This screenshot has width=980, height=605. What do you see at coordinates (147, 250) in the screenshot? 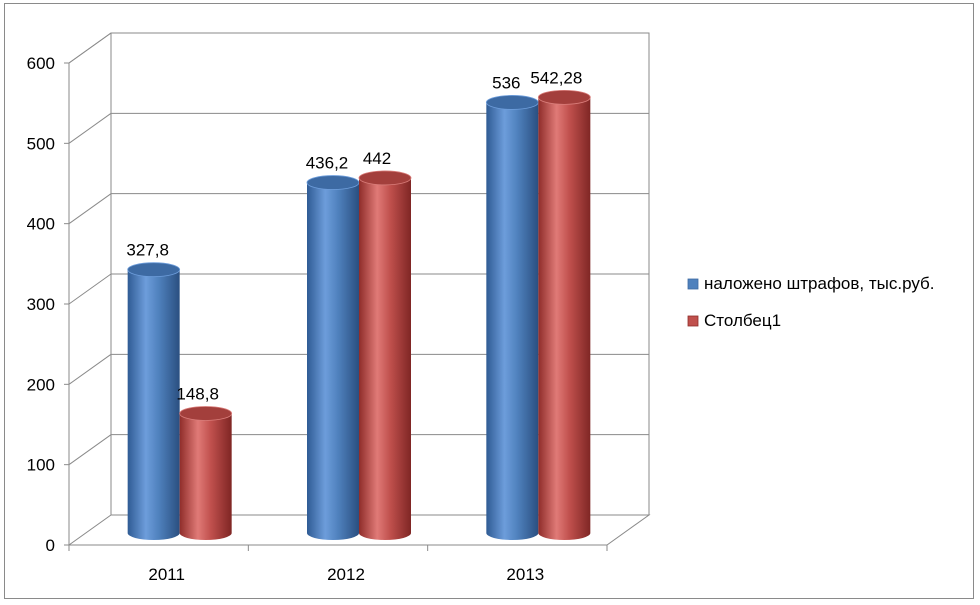
I see `data-label: 327,8` at bounding box center [147, 250].